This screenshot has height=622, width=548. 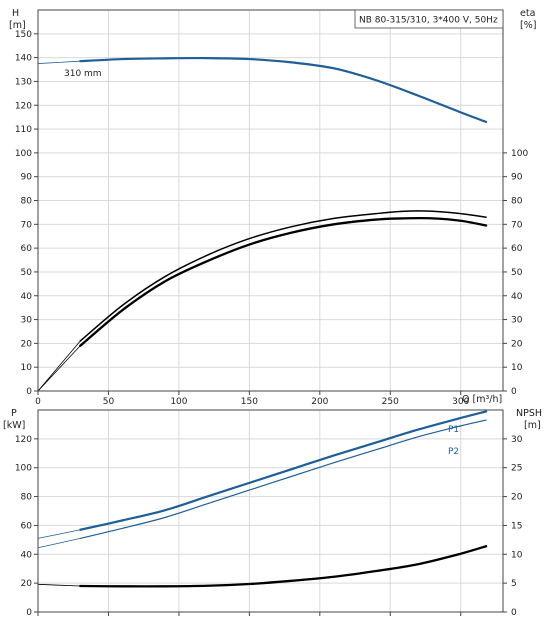 What do you see at coordinates (517, 202) in the screenshot?
I see `eta-tick-label: 80` at bounding box center [517, 202].